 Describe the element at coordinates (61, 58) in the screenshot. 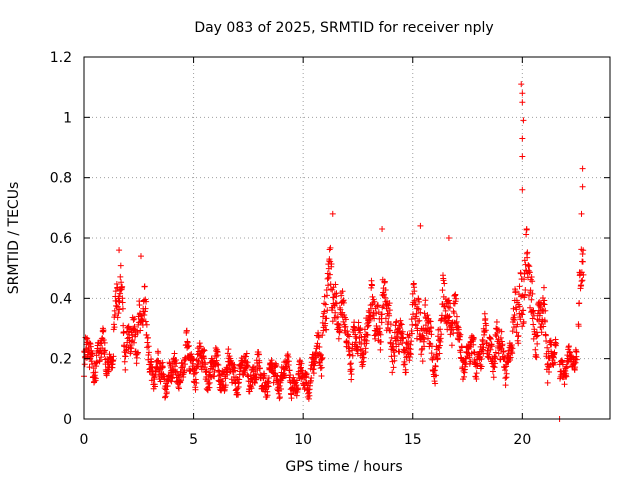

I see `y-tick-label: 1.2` at that location.